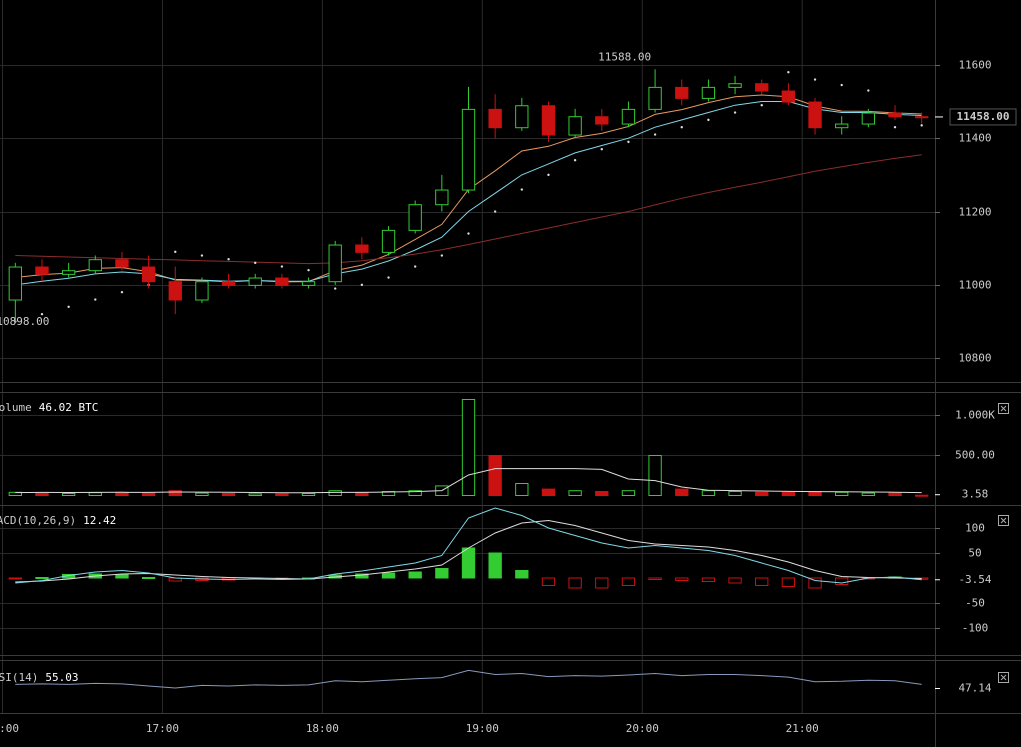  I want to click on rsi-title: RSI(14), so click(19, 677).